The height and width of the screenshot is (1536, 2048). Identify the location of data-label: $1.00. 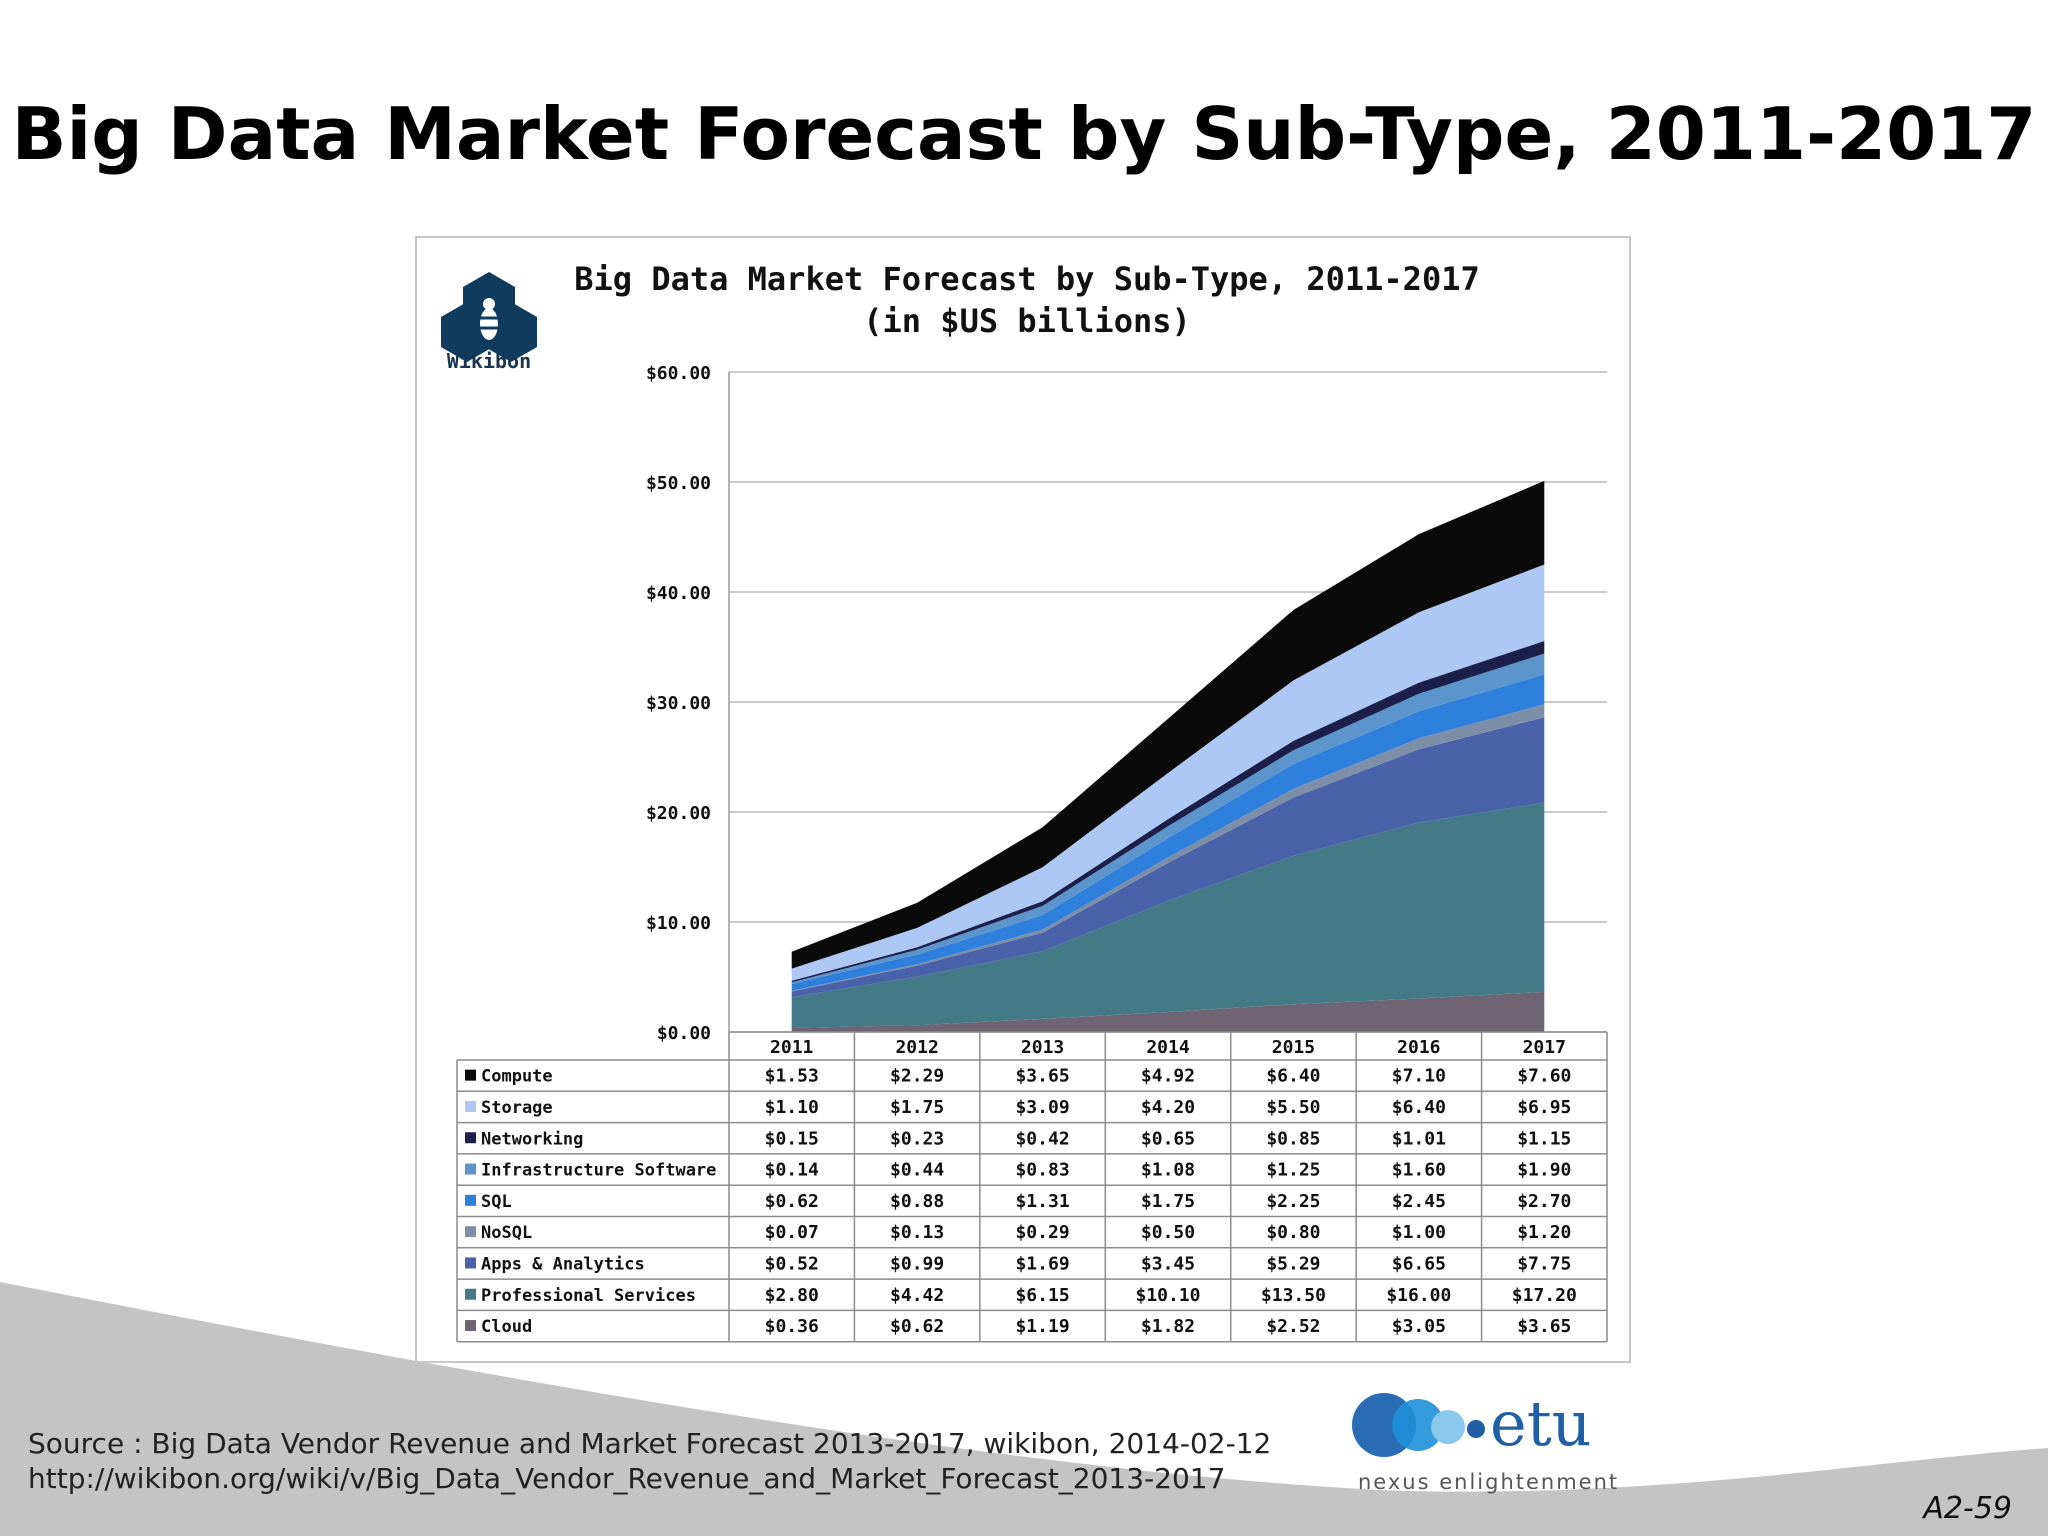
(1419, 1232).